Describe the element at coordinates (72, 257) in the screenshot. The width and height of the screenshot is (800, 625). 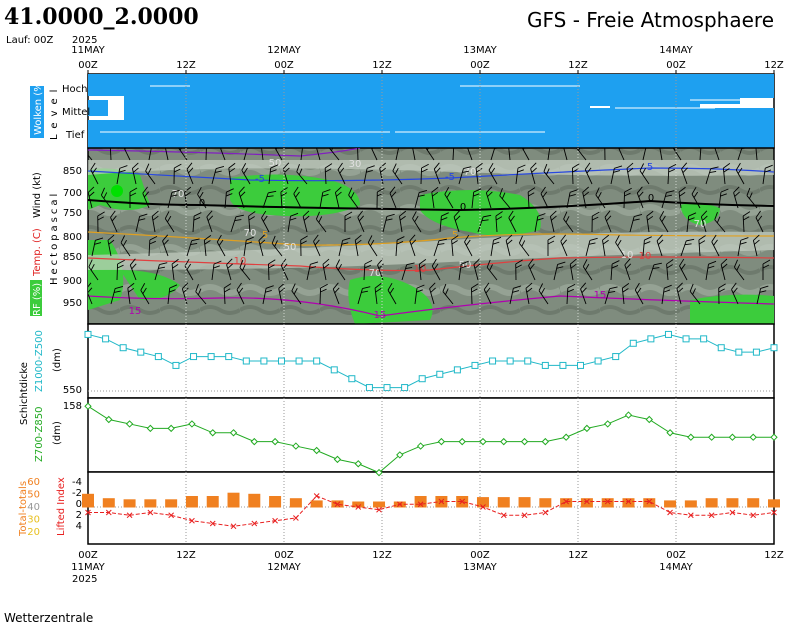
I see `p-850: 850` at that location.